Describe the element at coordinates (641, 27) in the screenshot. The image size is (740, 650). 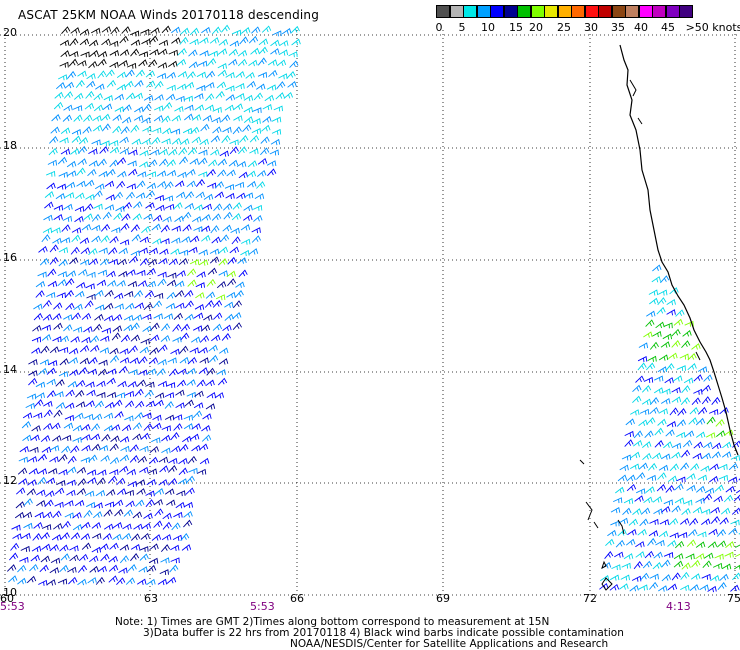
I see `legend-label: 40` at that location.